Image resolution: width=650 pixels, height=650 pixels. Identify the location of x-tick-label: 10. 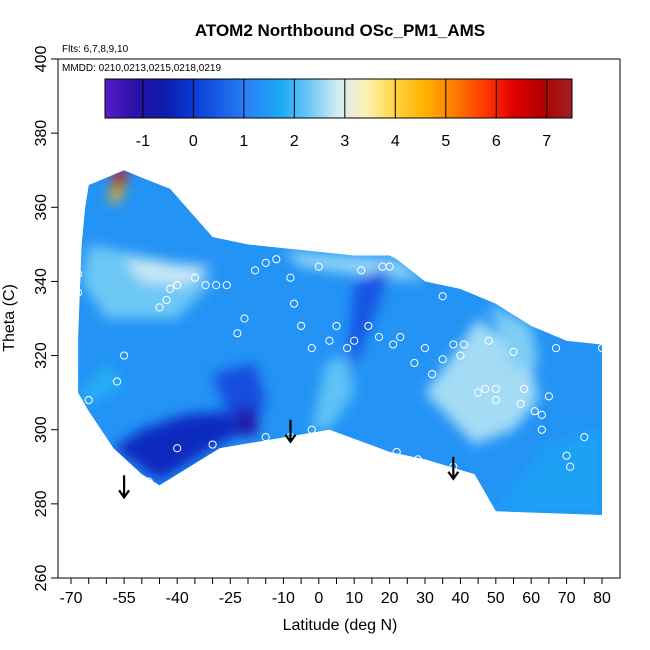
(354, 598).